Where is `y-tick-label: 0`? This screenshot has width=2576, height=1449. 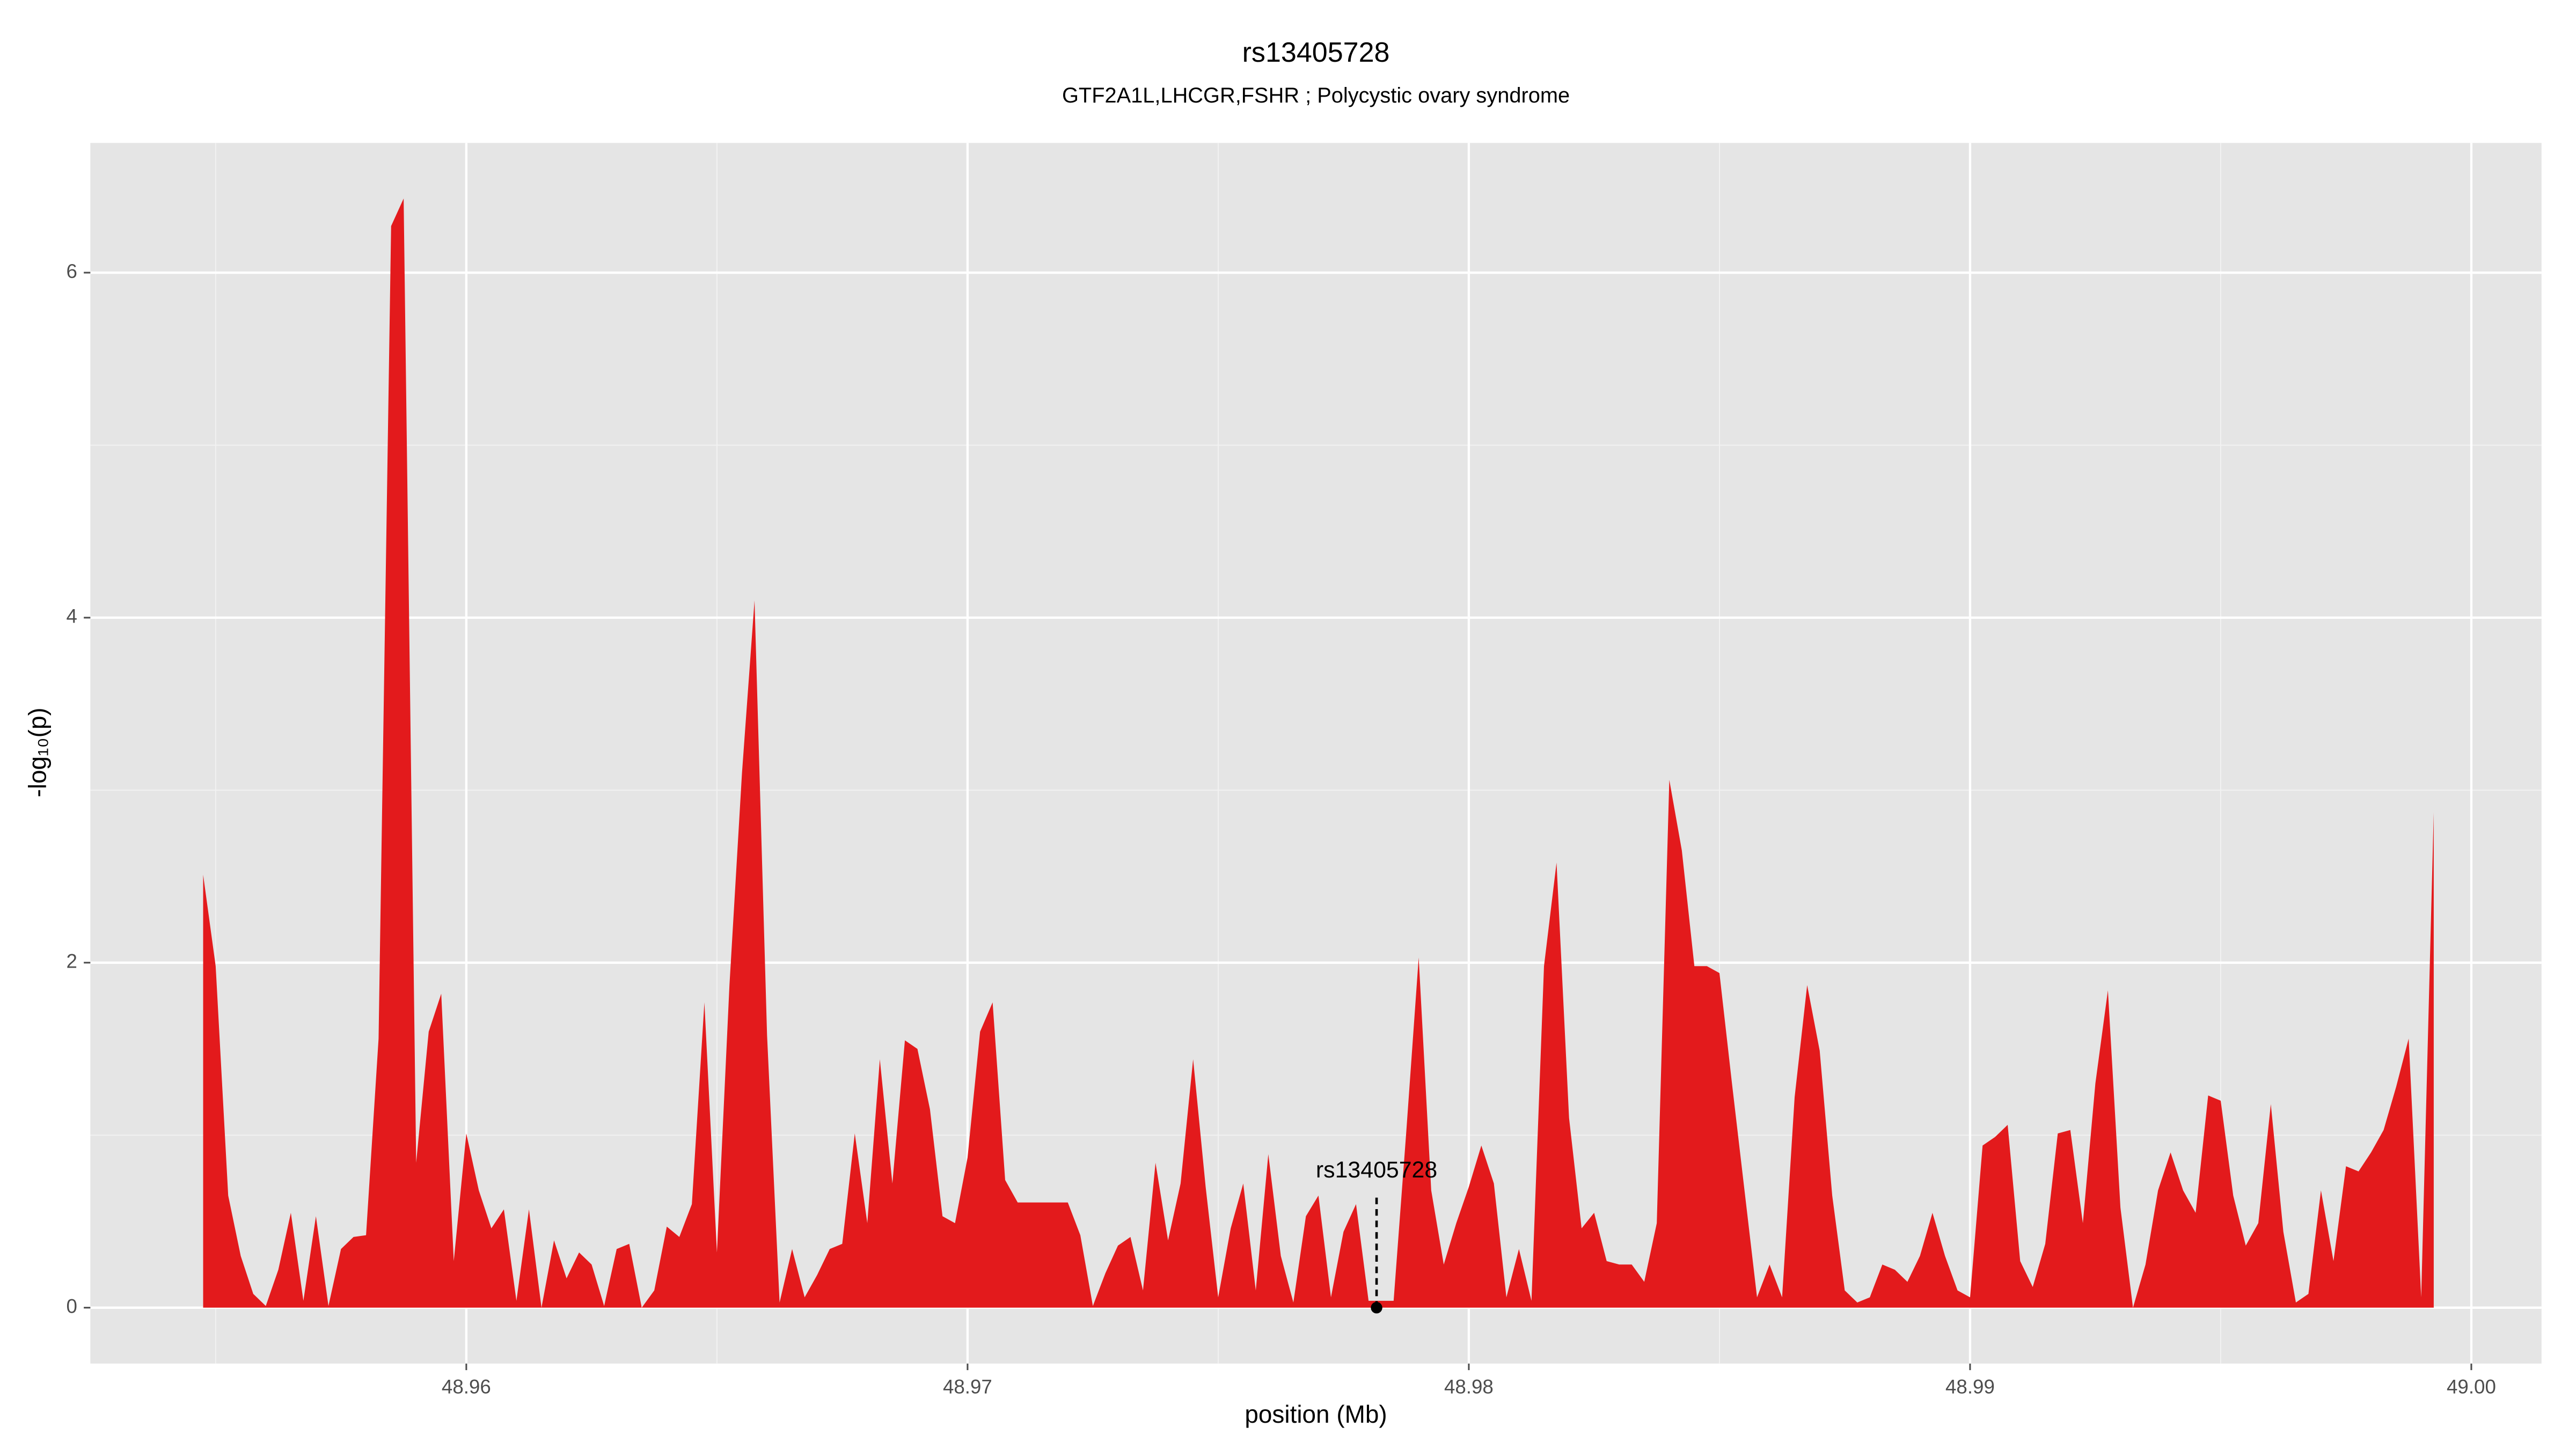 y-tick-label: 0 is located at coordinates (71, 1306).